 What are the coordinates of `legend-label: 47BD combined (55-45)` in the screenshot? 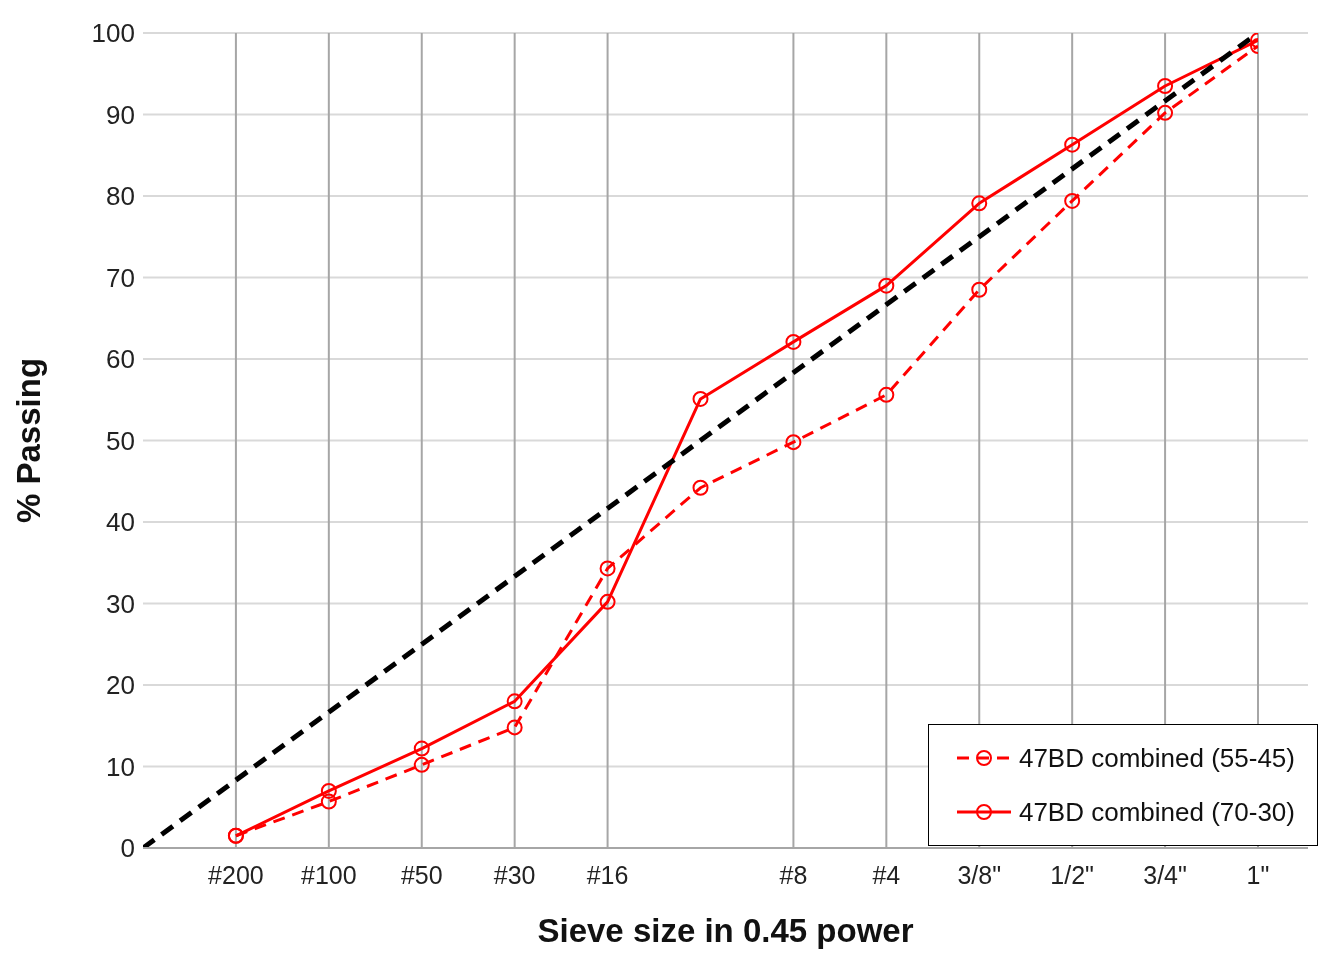 It's located at (1156, 758).